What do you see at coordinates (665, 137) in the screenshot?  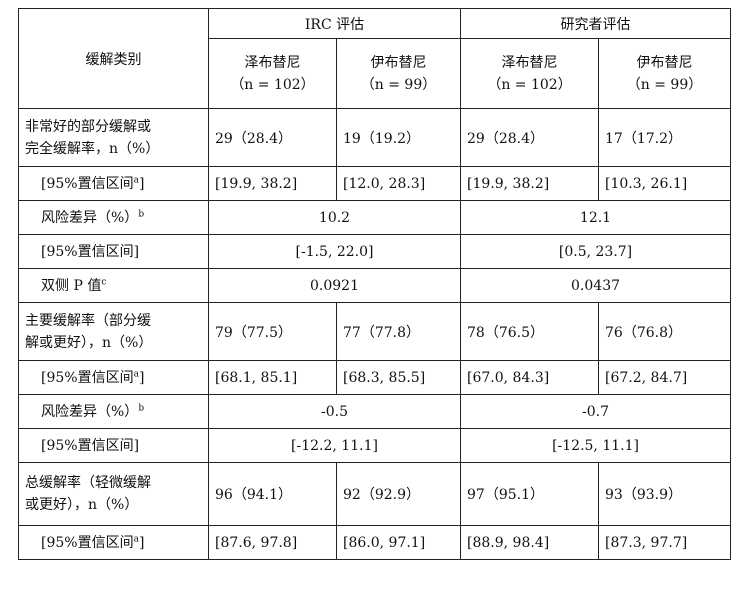 I see `cell-inv-ibrutinib: 17（17.2）` at bounding box center [665, 137].